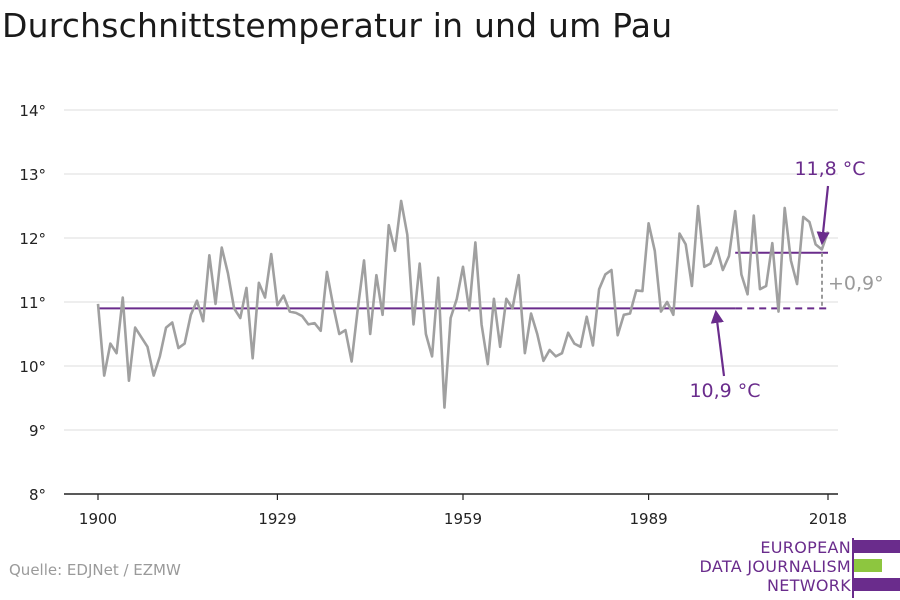  I want to click on logo-divider, so click(853, 568).